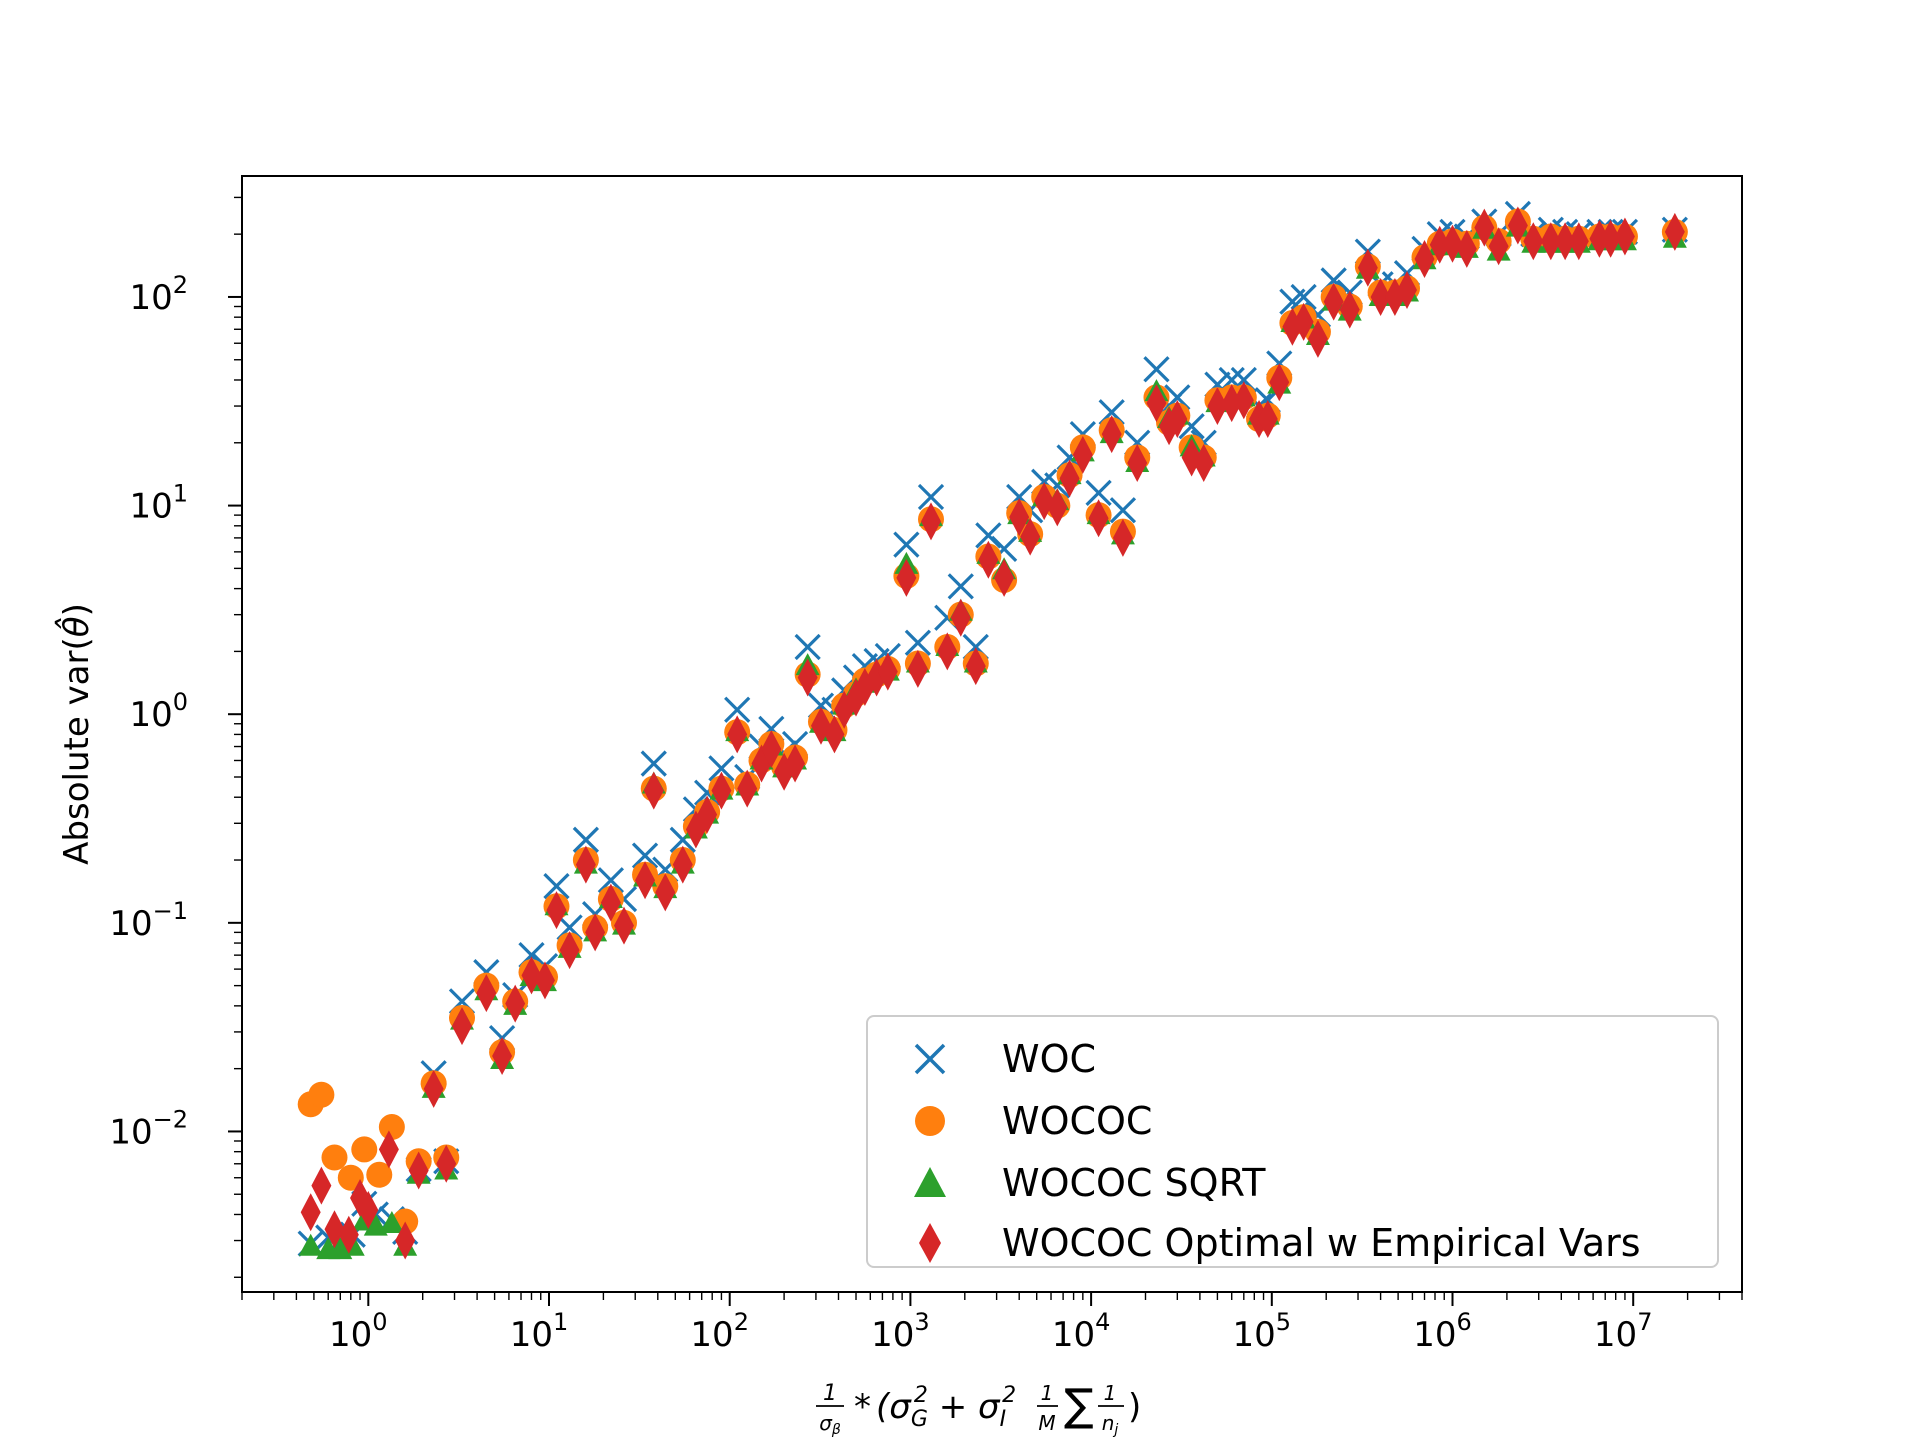 This screenshot has width=1920, height=1440. I want to click on x-axis-label: 1 σβ * (σG2 + σI2 1 M ∑ 1 nj ), so click(978, 1409).